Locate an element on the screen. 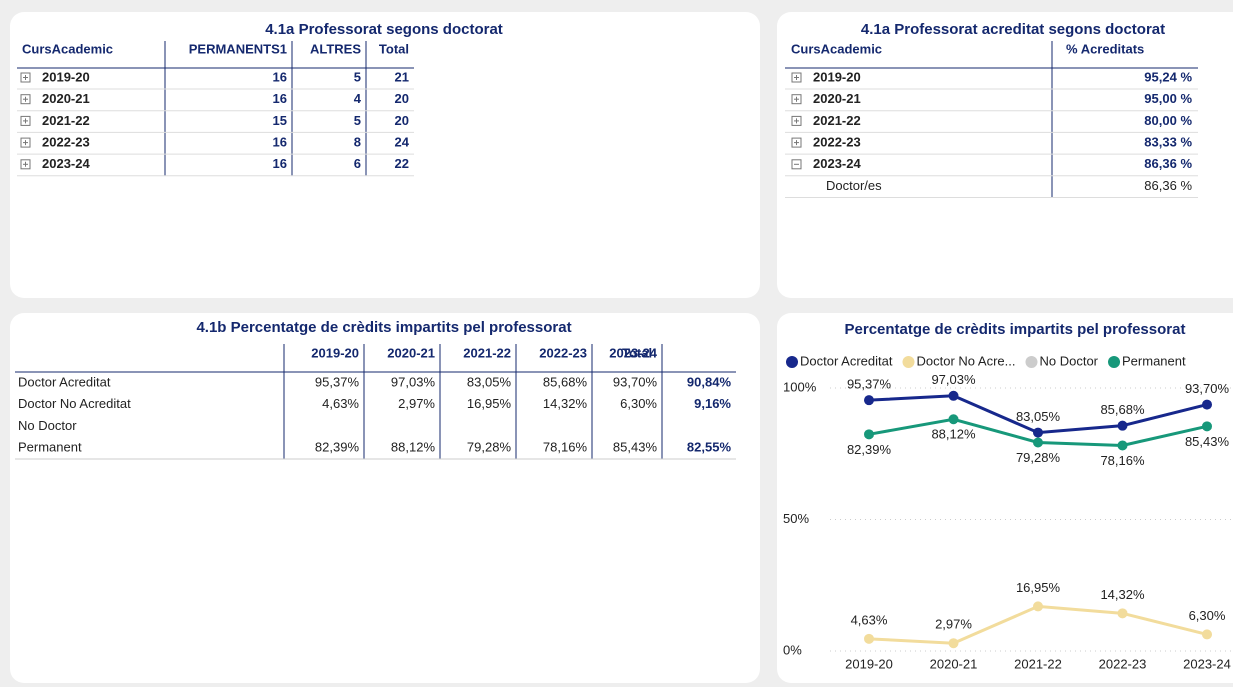 The width and height of the screenshot is (1233, 687). cell: 8 is located at coordinates (357, 142).